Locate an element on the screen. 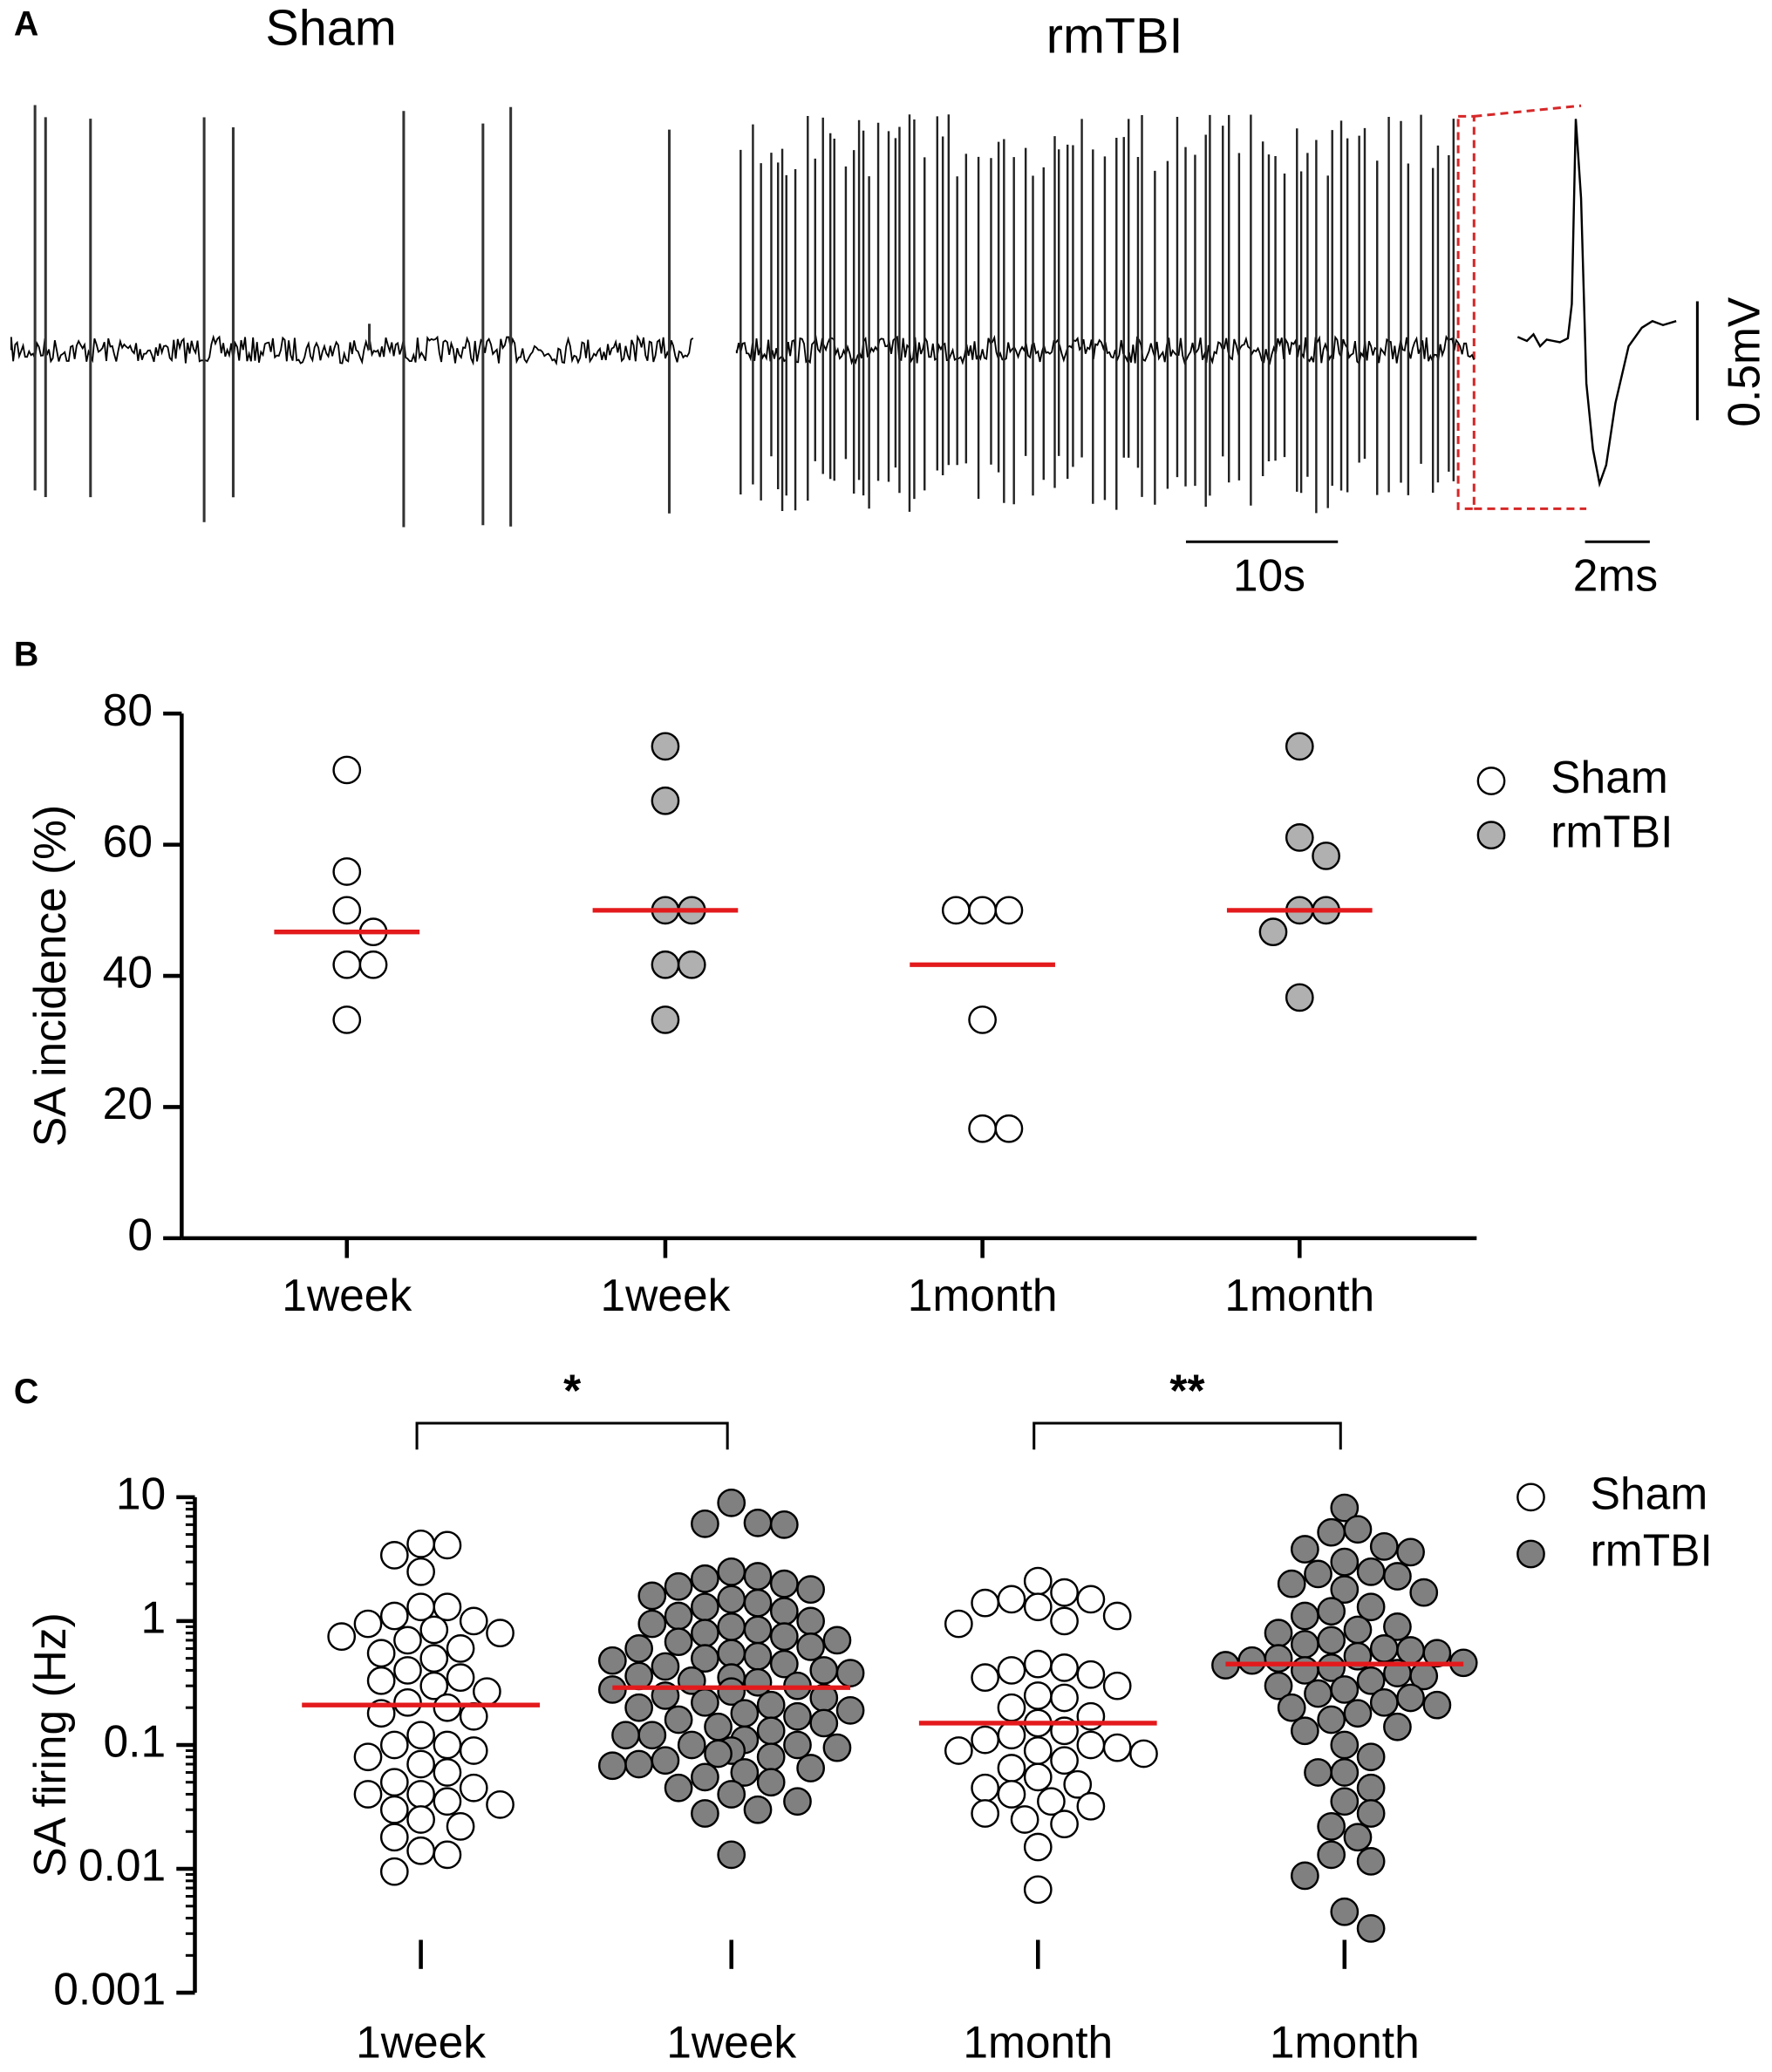 This screenshot has height=2072, width=1772. y-tick-label: 80 is located at coordinates (128, 710).